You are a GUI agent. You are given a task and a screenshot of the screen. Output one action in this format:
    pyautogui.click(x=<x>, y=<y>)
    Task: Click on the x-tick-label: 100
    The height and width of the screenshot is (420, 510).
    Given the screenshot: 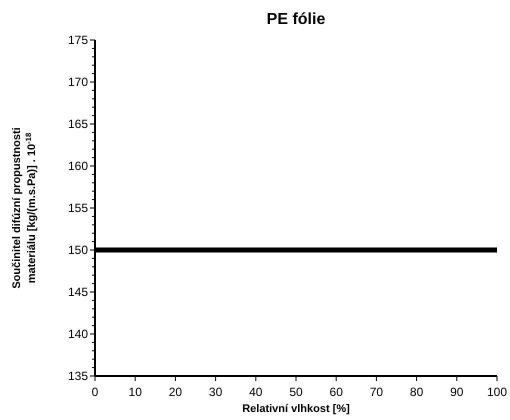 What is the action you would take?
    pyautogui.click(x=497, y=392)
    